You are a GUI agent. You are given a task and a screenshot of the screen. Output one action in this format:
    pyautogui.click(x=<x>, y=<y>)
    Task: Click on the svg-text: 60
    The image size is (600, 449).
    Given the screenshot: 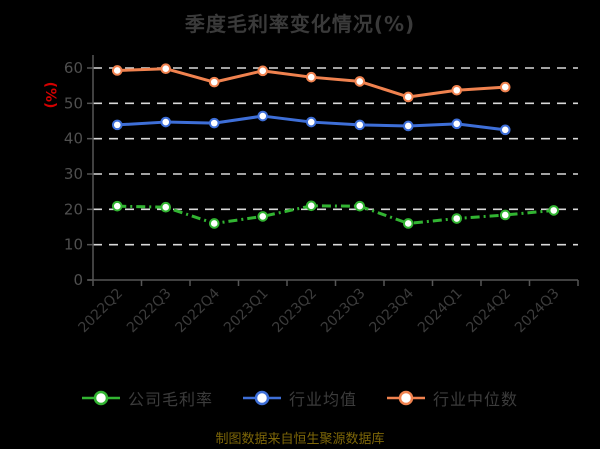 What is the action you would take?
    pyautogui.click(x=73, y=68)
    